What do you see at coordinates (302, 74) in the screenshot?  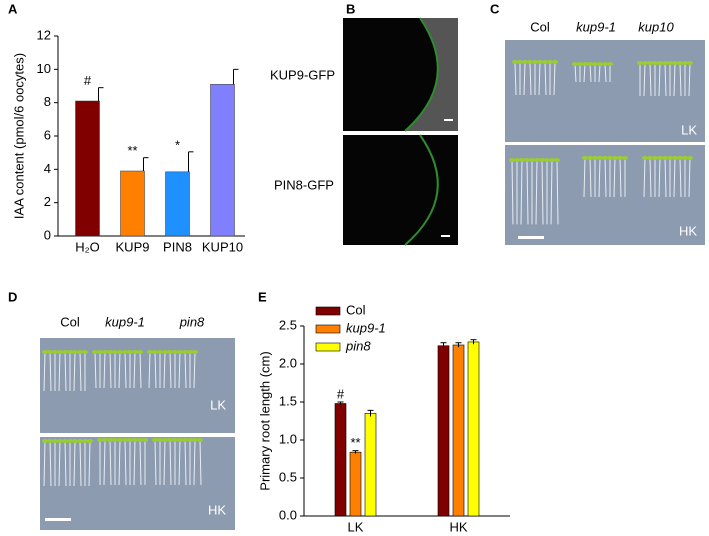 I see `image-label: KUP9-GFP` at bounding box center [302, 74].